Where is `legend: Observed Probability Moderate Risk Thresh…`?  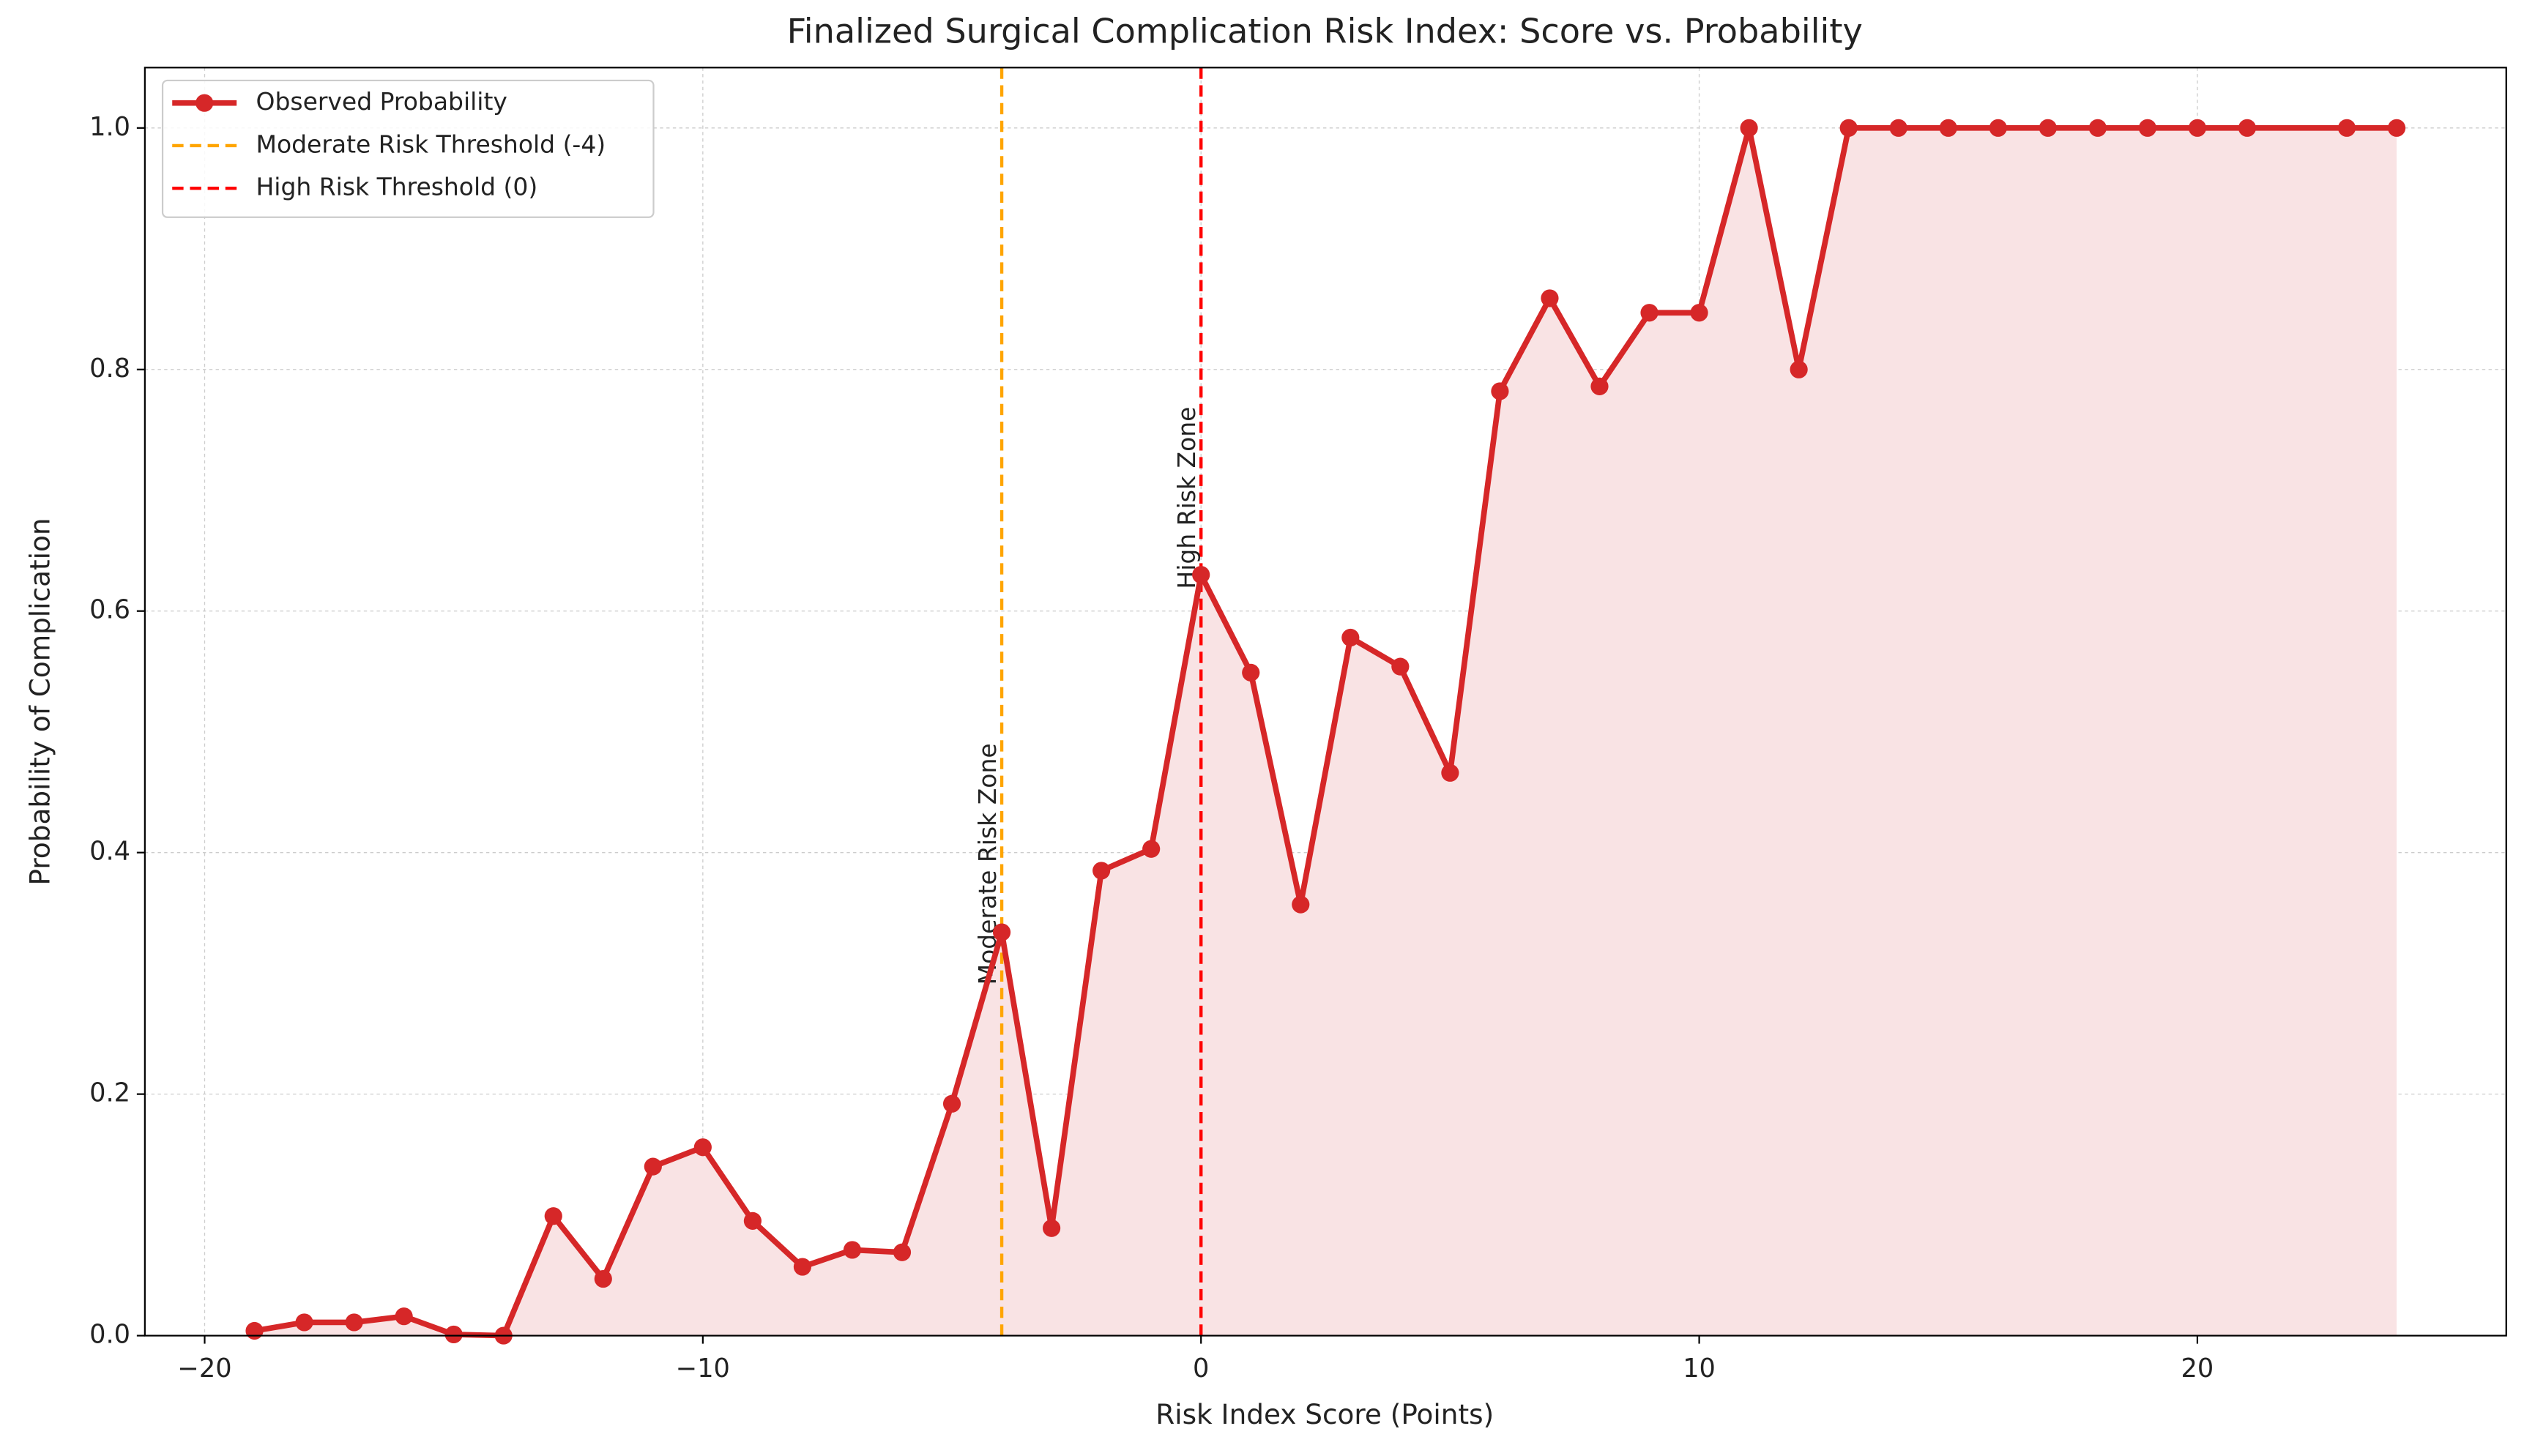 legend: Observed Probability Moderate Risk Thresh… is located at coordinates (408, 148).